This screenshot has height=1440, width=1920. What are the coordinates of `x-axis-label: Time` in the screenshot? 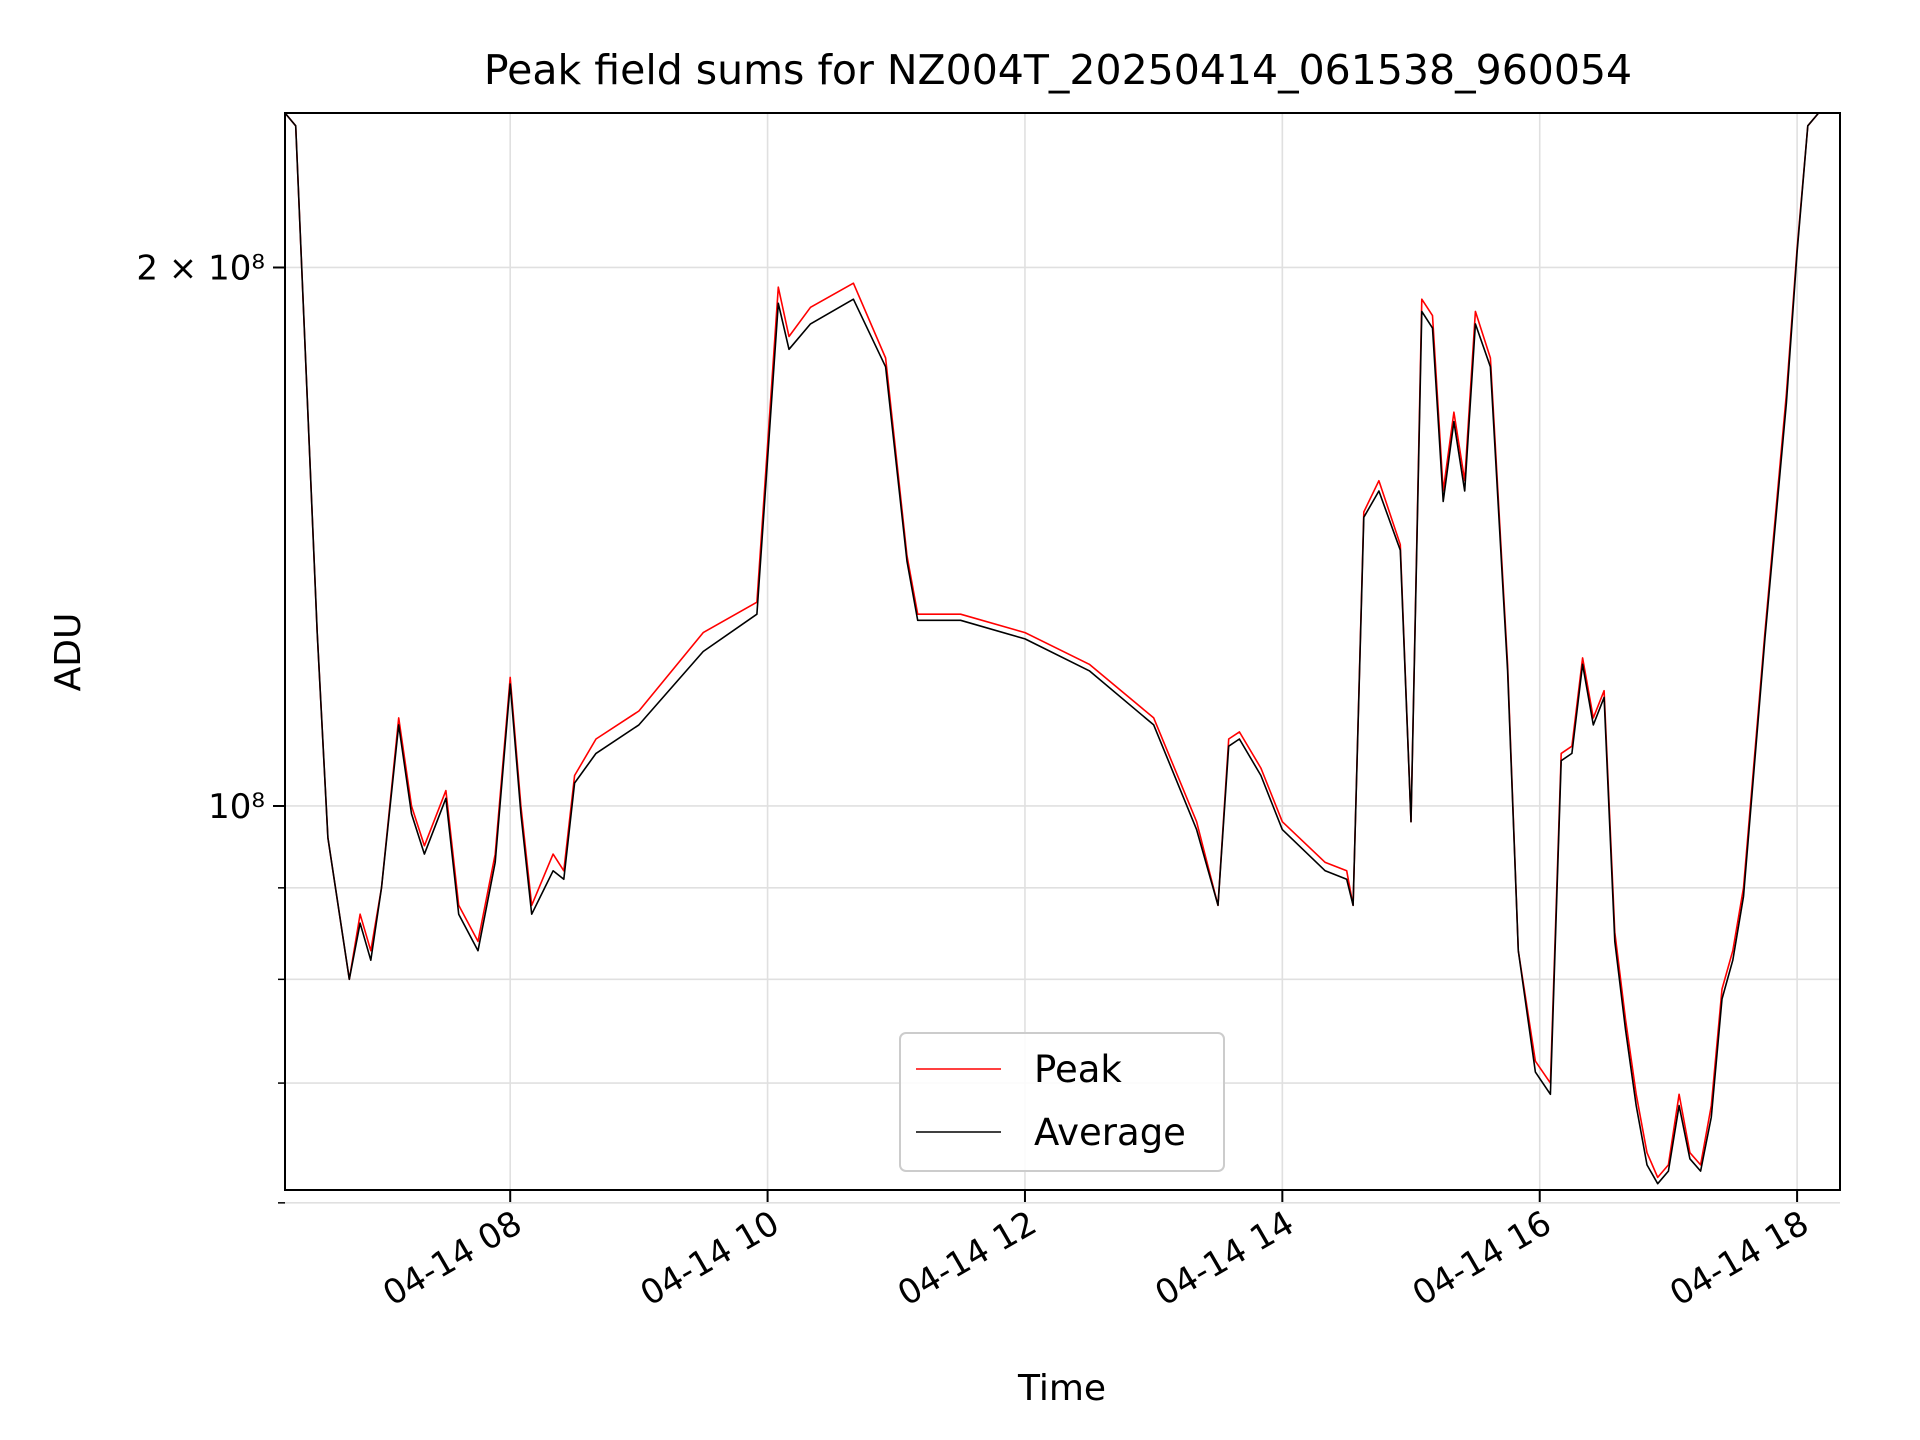 It's located at (1061, 1388).